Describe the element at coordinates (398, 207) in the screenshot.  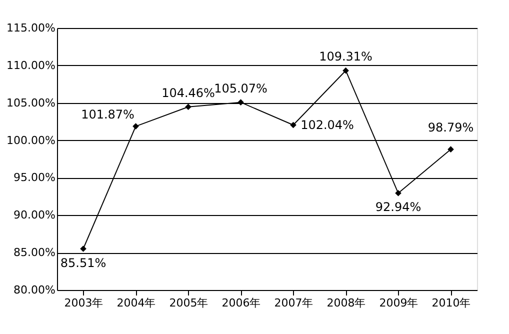
I see `data-label: 92.94%` at that location.